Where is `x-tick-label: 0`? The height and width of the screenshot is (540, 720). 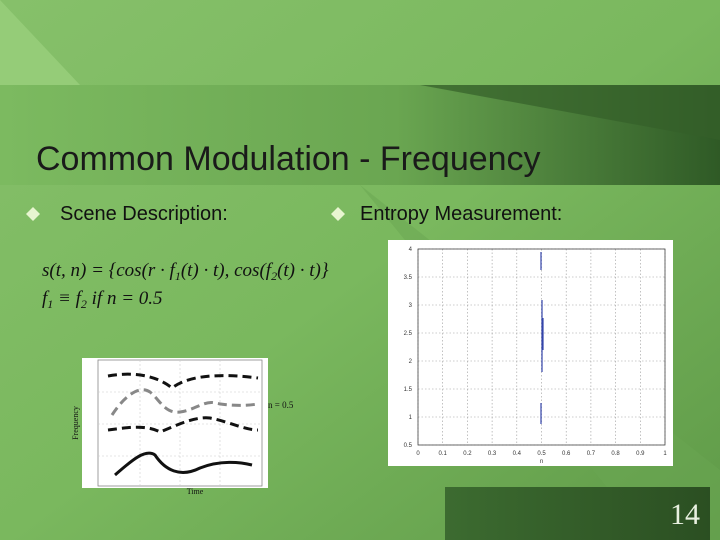 x-tick-label: 0 is located at coordinates (418, 454).